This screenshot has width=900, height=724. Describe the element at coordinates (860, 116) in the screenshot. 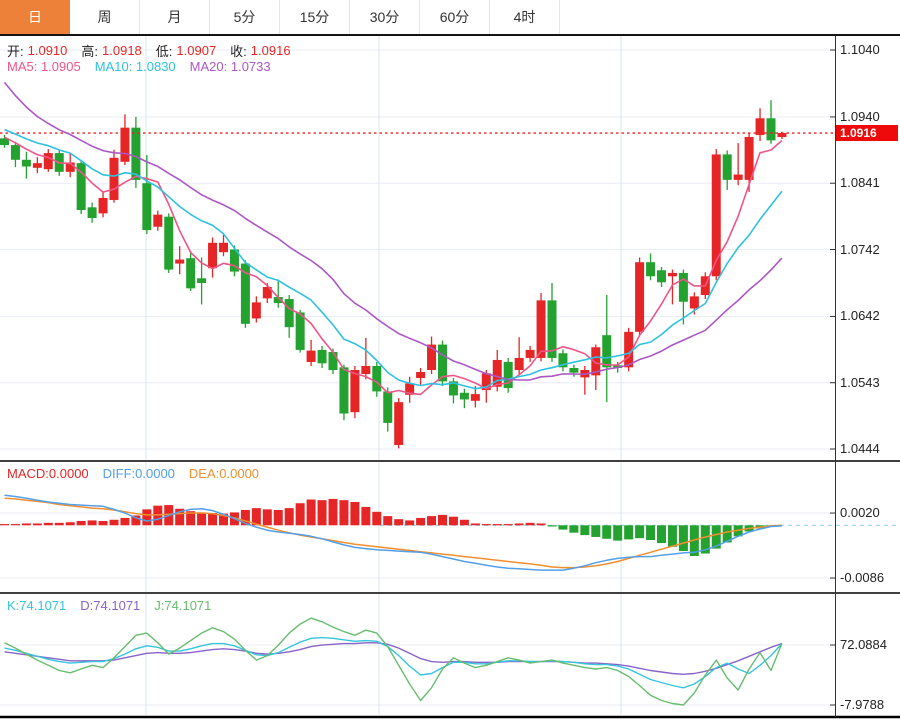

I see `y-axis-label: 1.0940` at that location.